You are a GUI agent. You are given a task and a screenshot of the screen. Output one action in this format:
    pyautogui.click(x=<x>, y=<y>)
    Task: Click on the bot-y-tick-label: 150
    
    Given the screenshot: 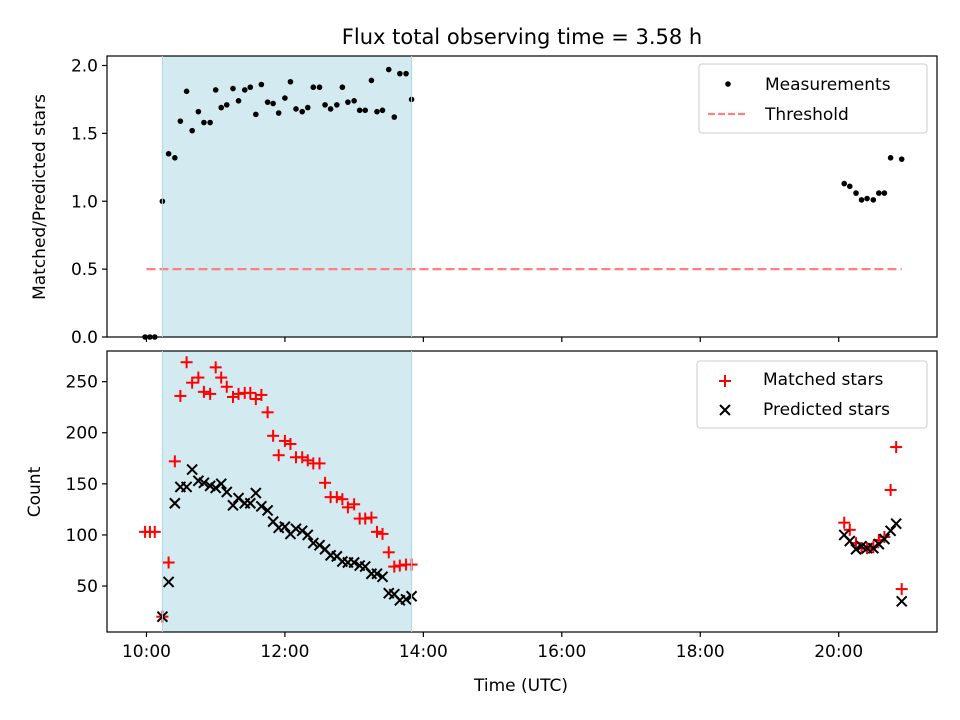 What is the action you would take?
    pyautogui.click(x=82, y=485)
    